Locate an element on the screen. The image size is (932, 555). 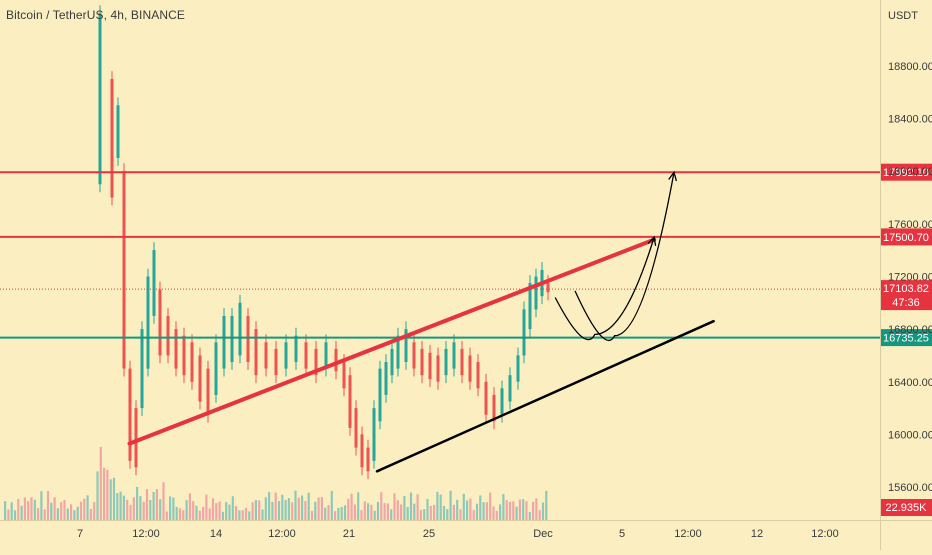
time-tick-label: 5 is located at coordinates (622, 534).